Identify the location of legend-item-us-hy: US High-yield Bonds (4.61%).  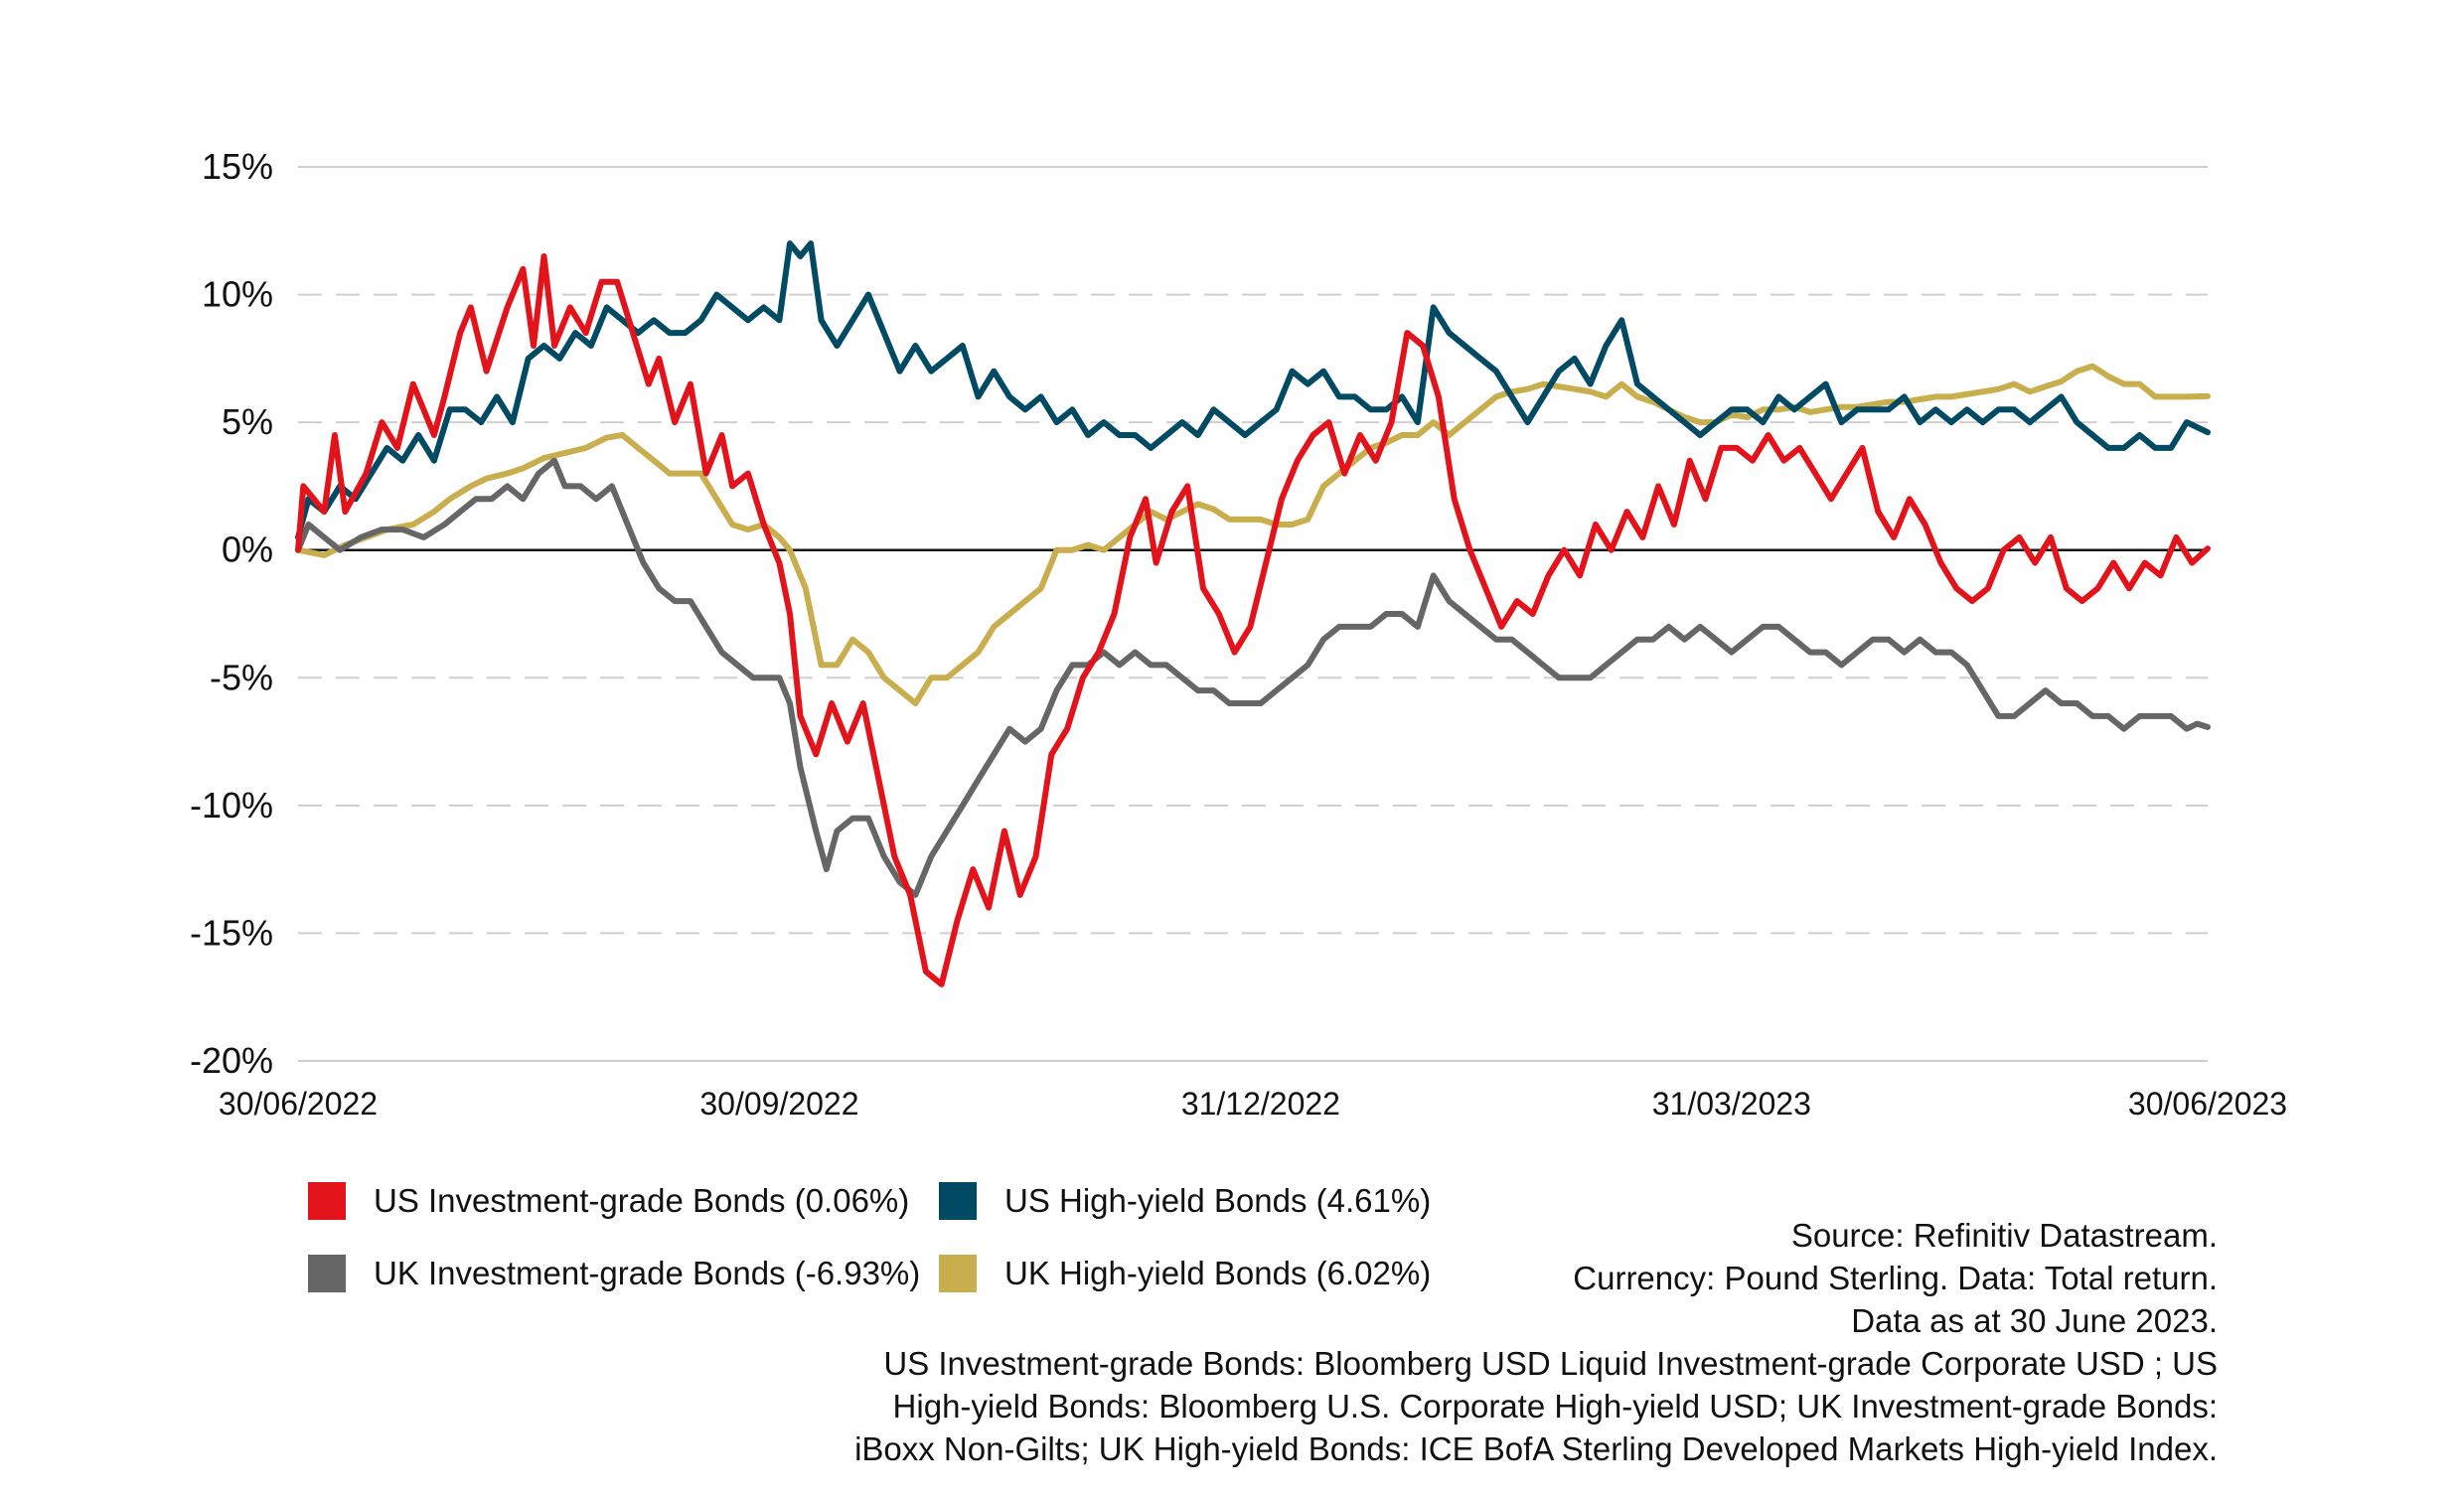
(1185, 1201).